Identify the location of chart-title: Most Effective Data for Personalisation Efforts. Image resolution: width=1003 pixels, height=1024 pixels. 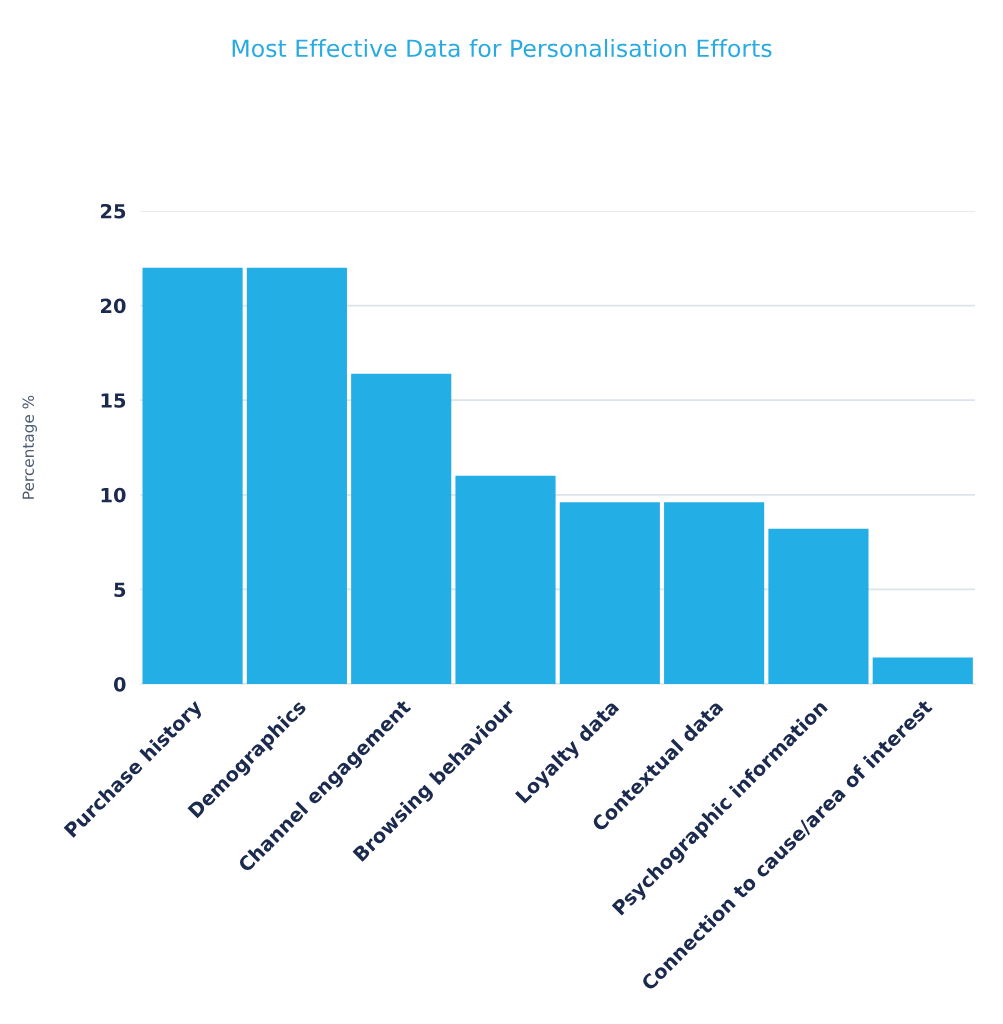
(502, 48).